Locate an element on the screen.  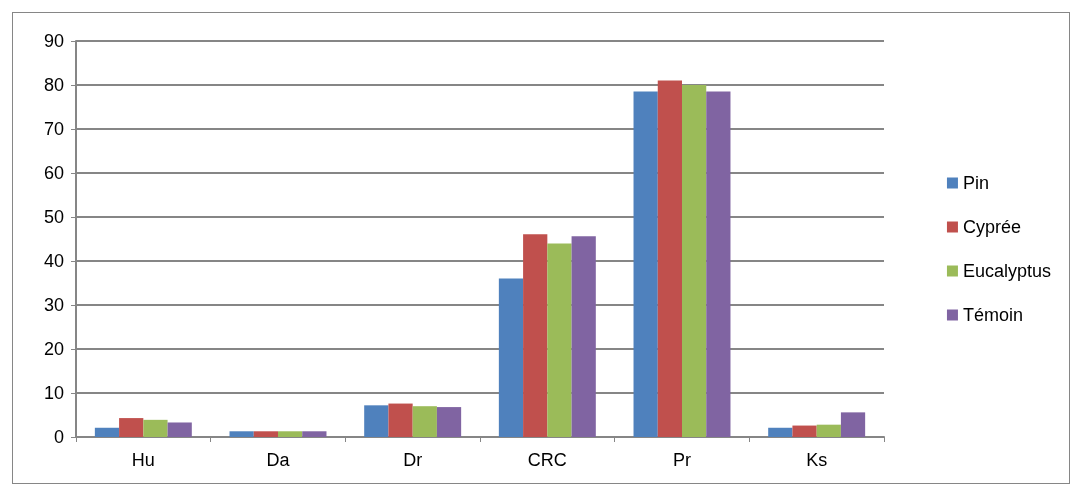
y-tick-label: 70 is located at coordinates (53, 129).